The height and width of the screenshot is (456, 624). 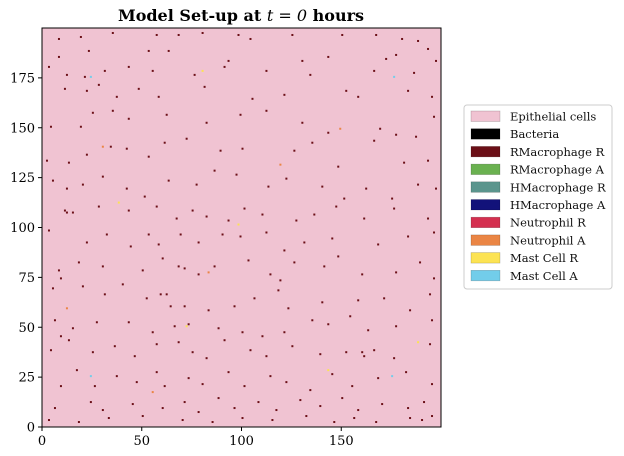 I want to click on y-tick-label: 25, so click(x=26, y=378).